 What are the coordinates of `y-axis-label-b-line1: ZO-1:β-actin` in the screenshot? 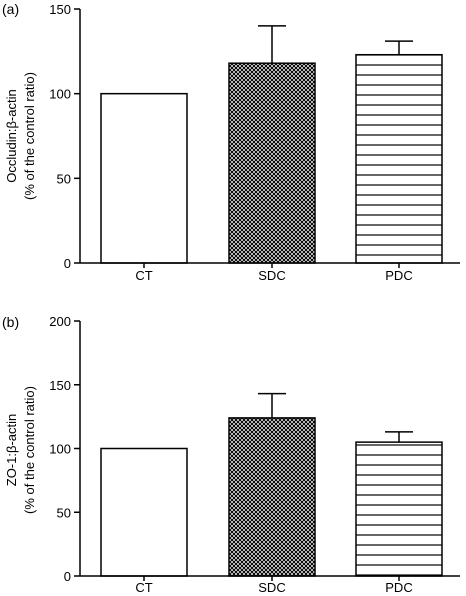 It's located at (11, 450).